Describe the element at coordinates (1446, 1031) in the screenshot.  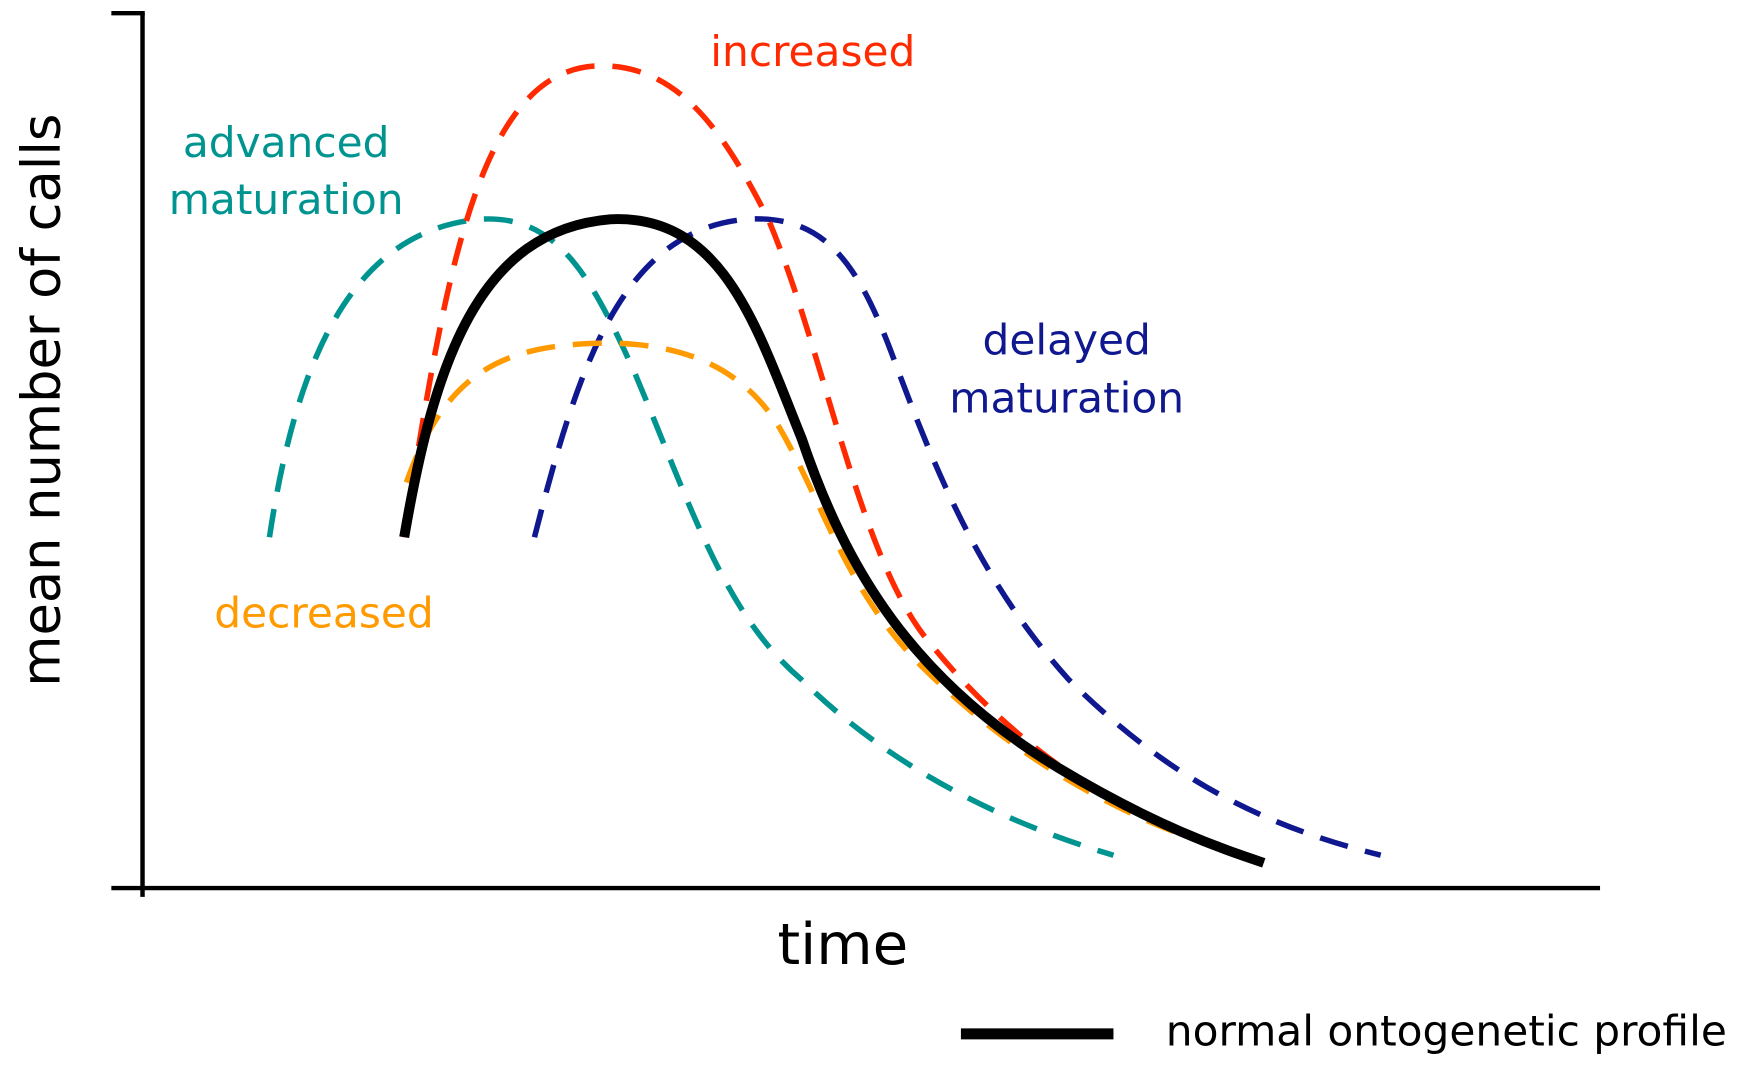
I see `legend-label: normal ontogenetic profile` at that location.